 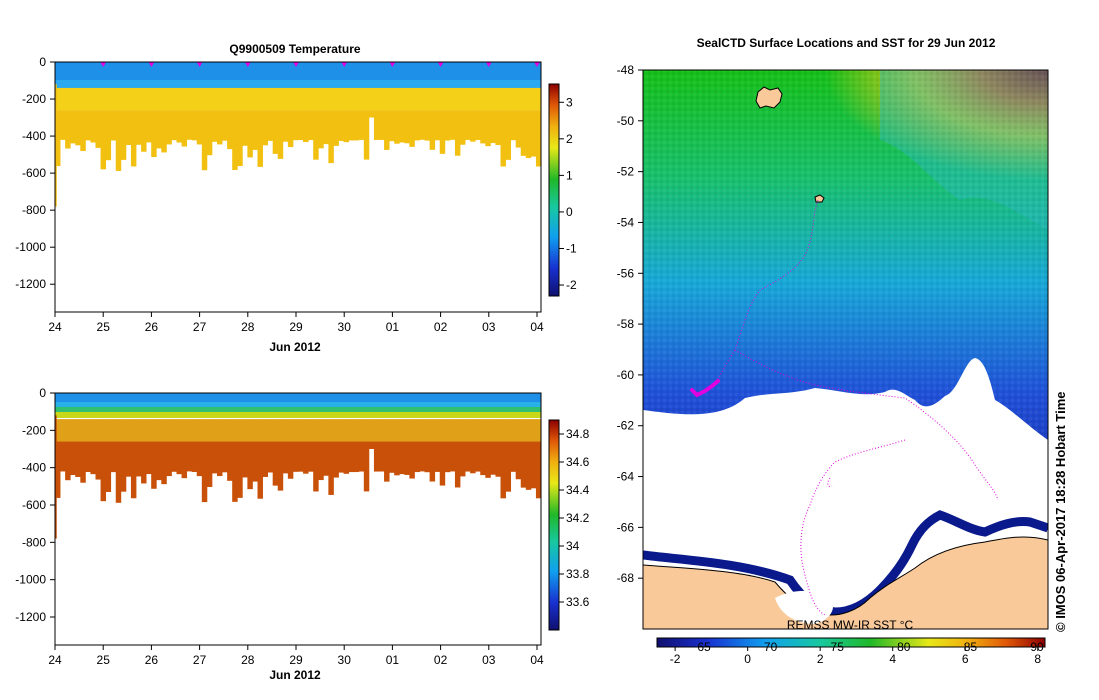 I want to click on y-tick-label: -600, so click(x=34, y=505).